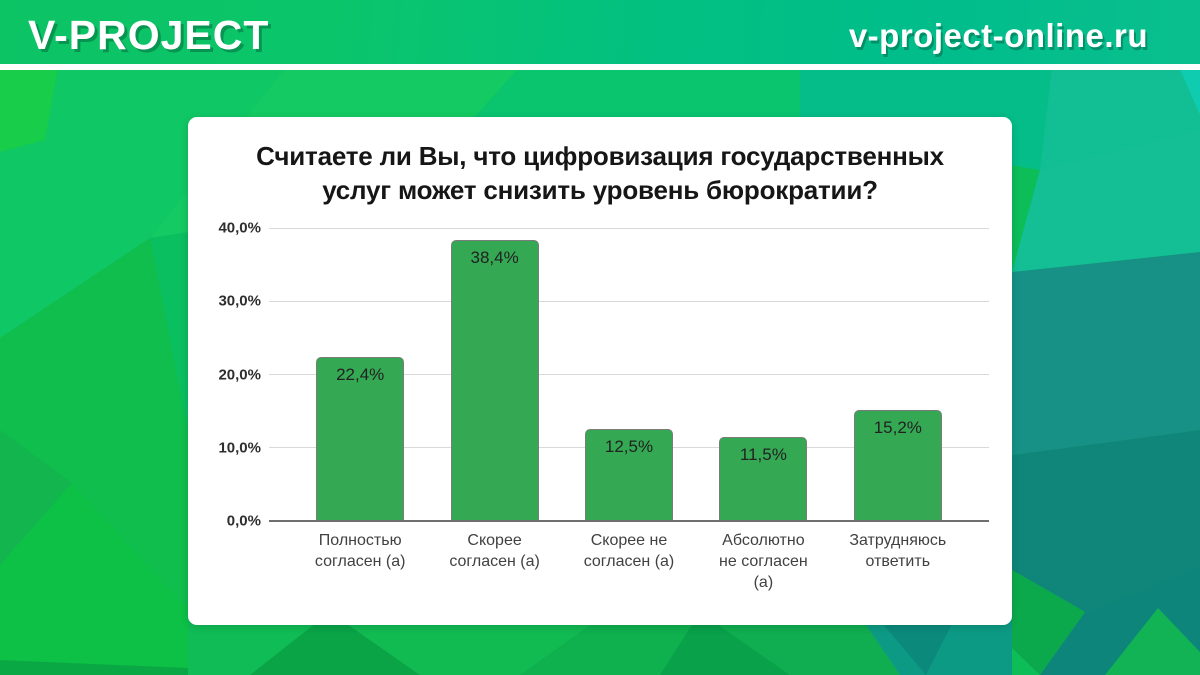 Image resolution: width=1200 pixels, height=675 pixels. I want to click on category-label: Затрудняюсь ответить, so click(898, 551).